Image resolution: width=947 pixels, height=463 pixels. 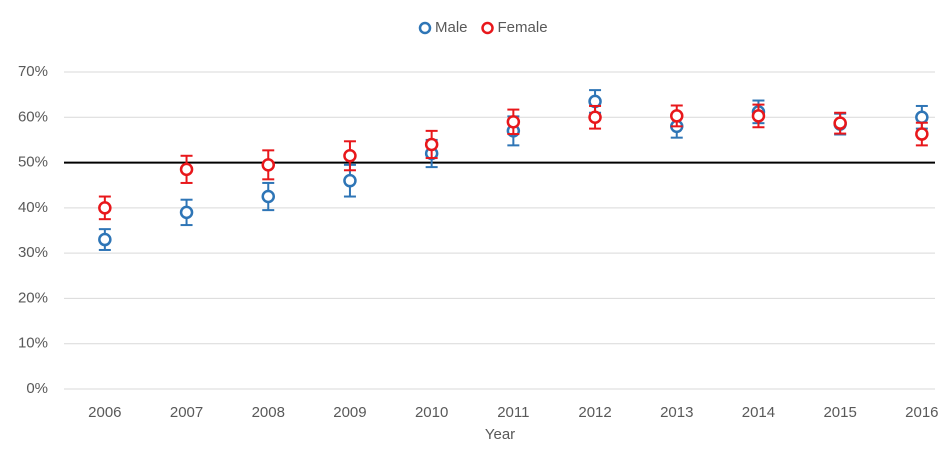 I want to click on x-tick-label: 2015, so click(x=839, y=412).